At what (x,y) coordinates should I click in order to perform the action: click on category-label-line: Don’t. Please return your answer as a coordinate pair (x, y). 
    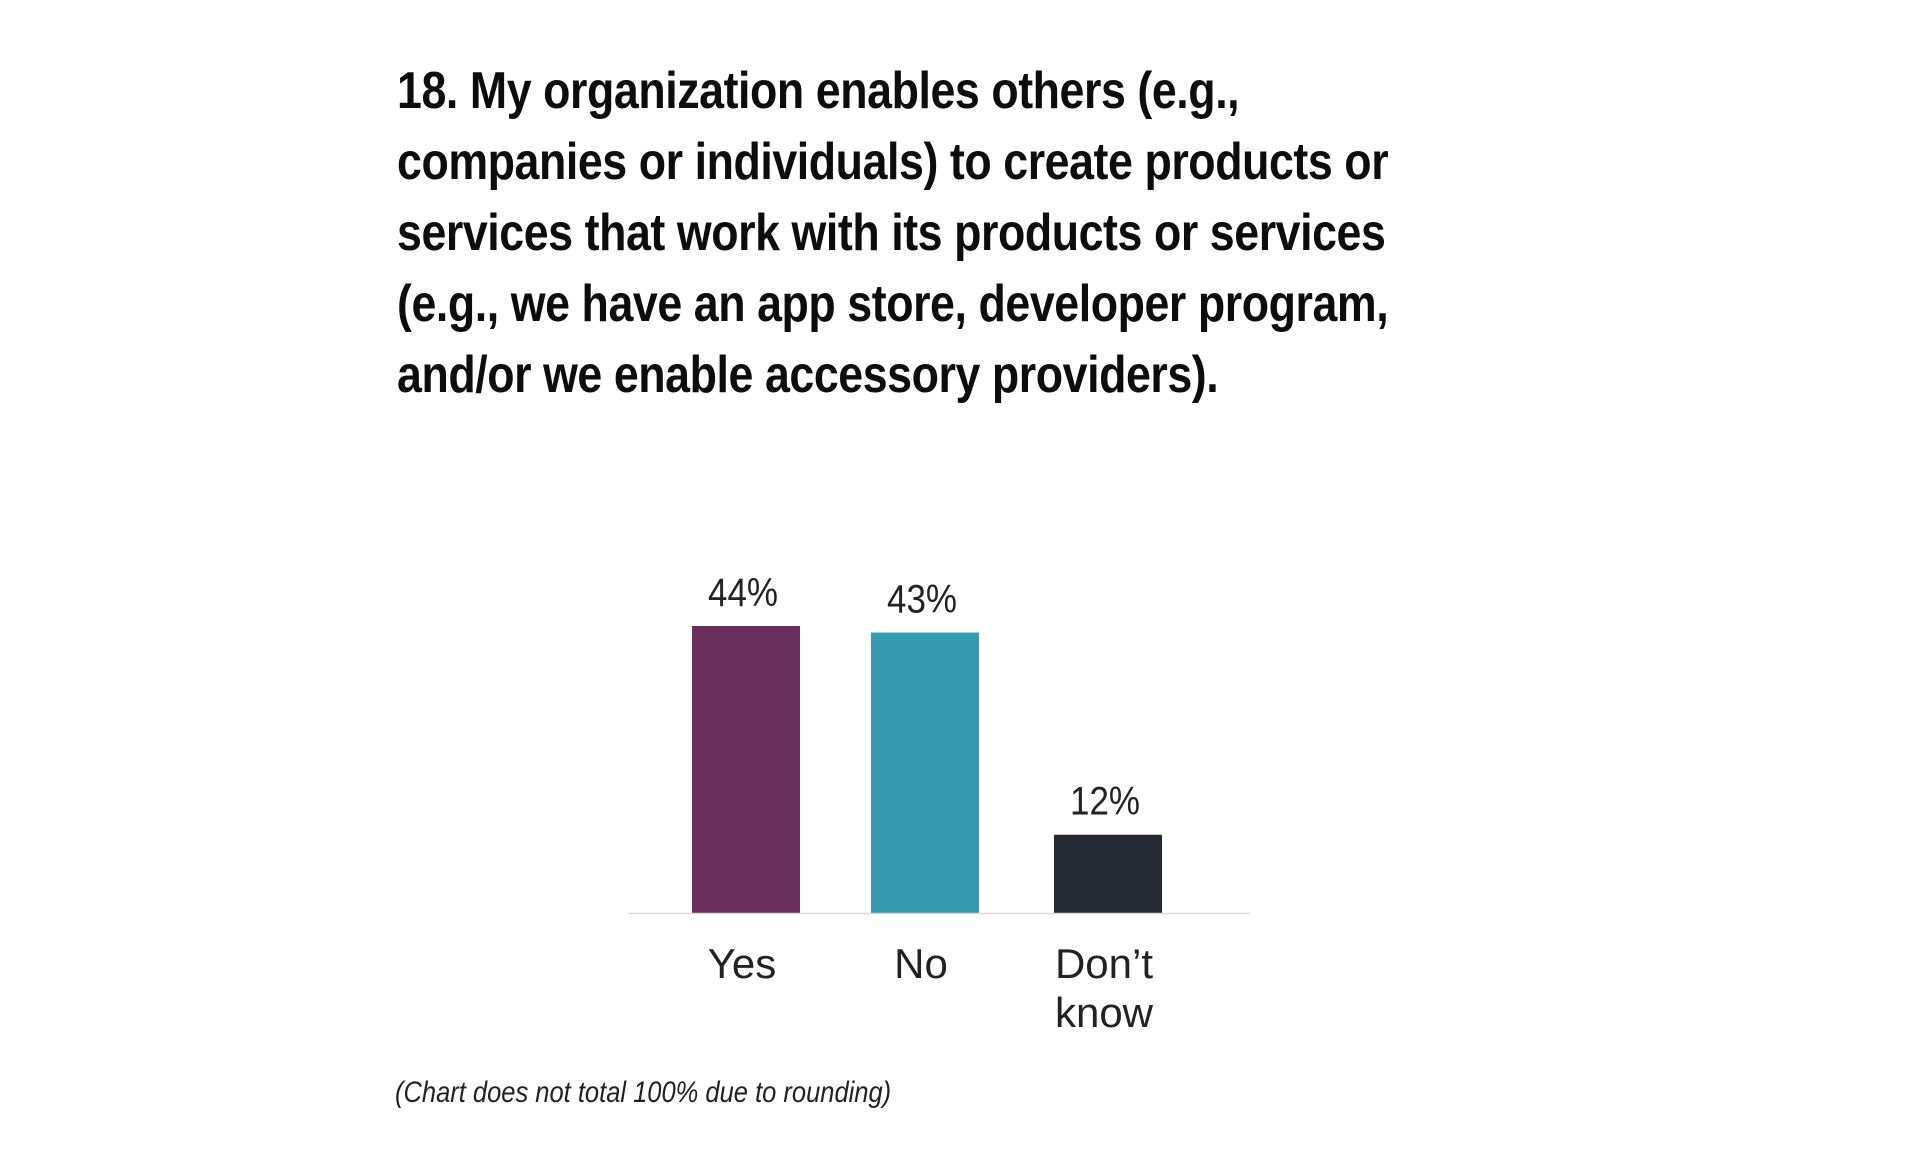
    Looking at the image, I should click on (1104, 963).